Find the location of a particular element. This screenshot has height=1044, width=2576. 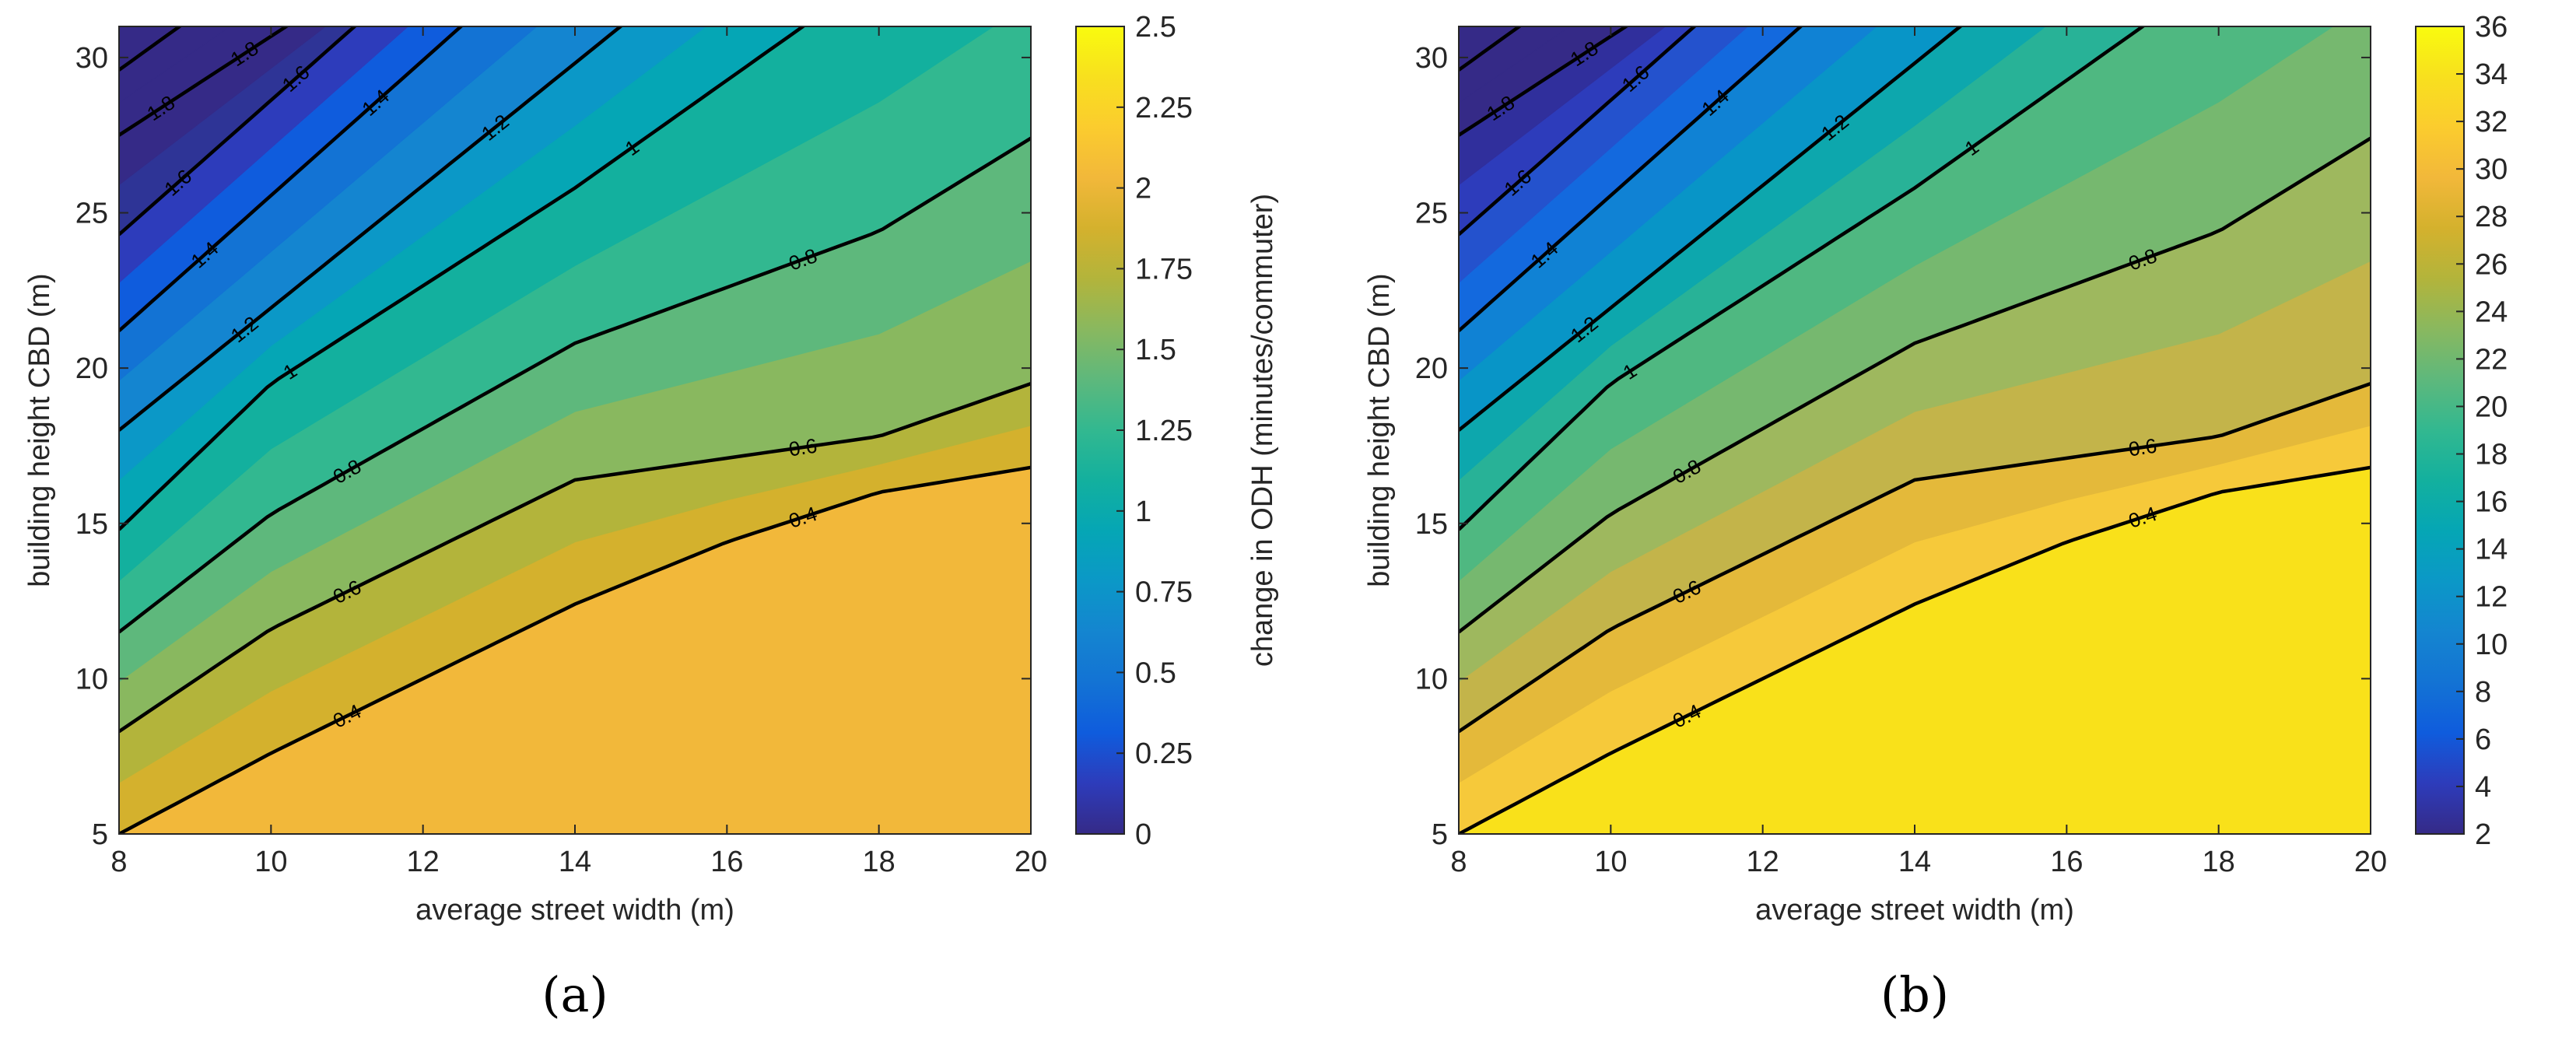

colorbar-tick-label: 30 is located at coordinates (2491, 169).